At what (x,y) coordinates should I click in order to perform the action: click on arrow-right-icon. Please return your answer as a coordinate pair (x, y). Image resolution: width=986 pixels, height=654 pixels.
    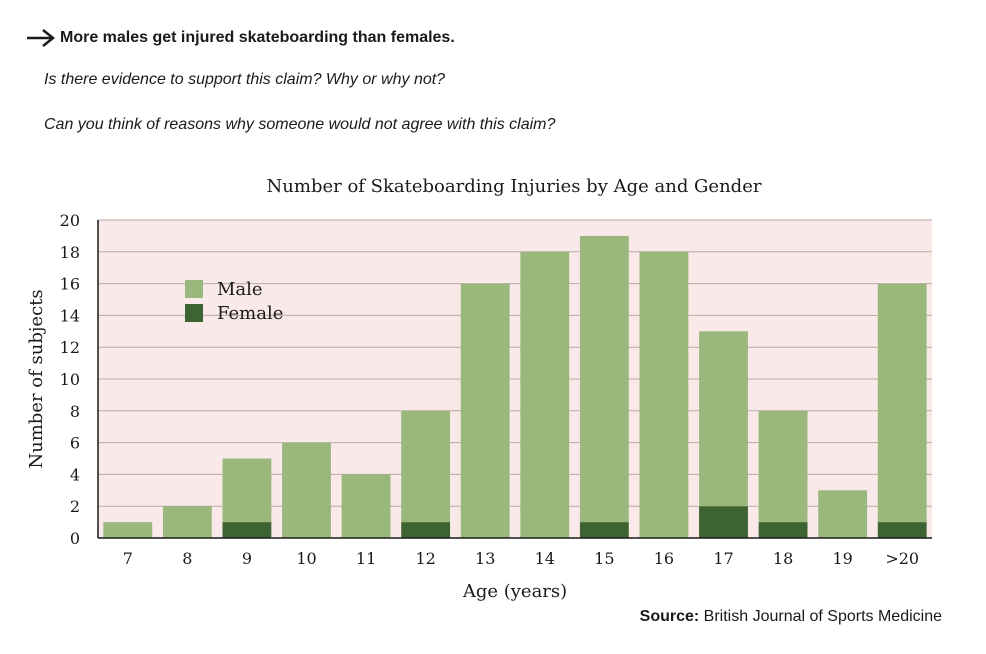
    Looking at the image, I should click on (41, 38).